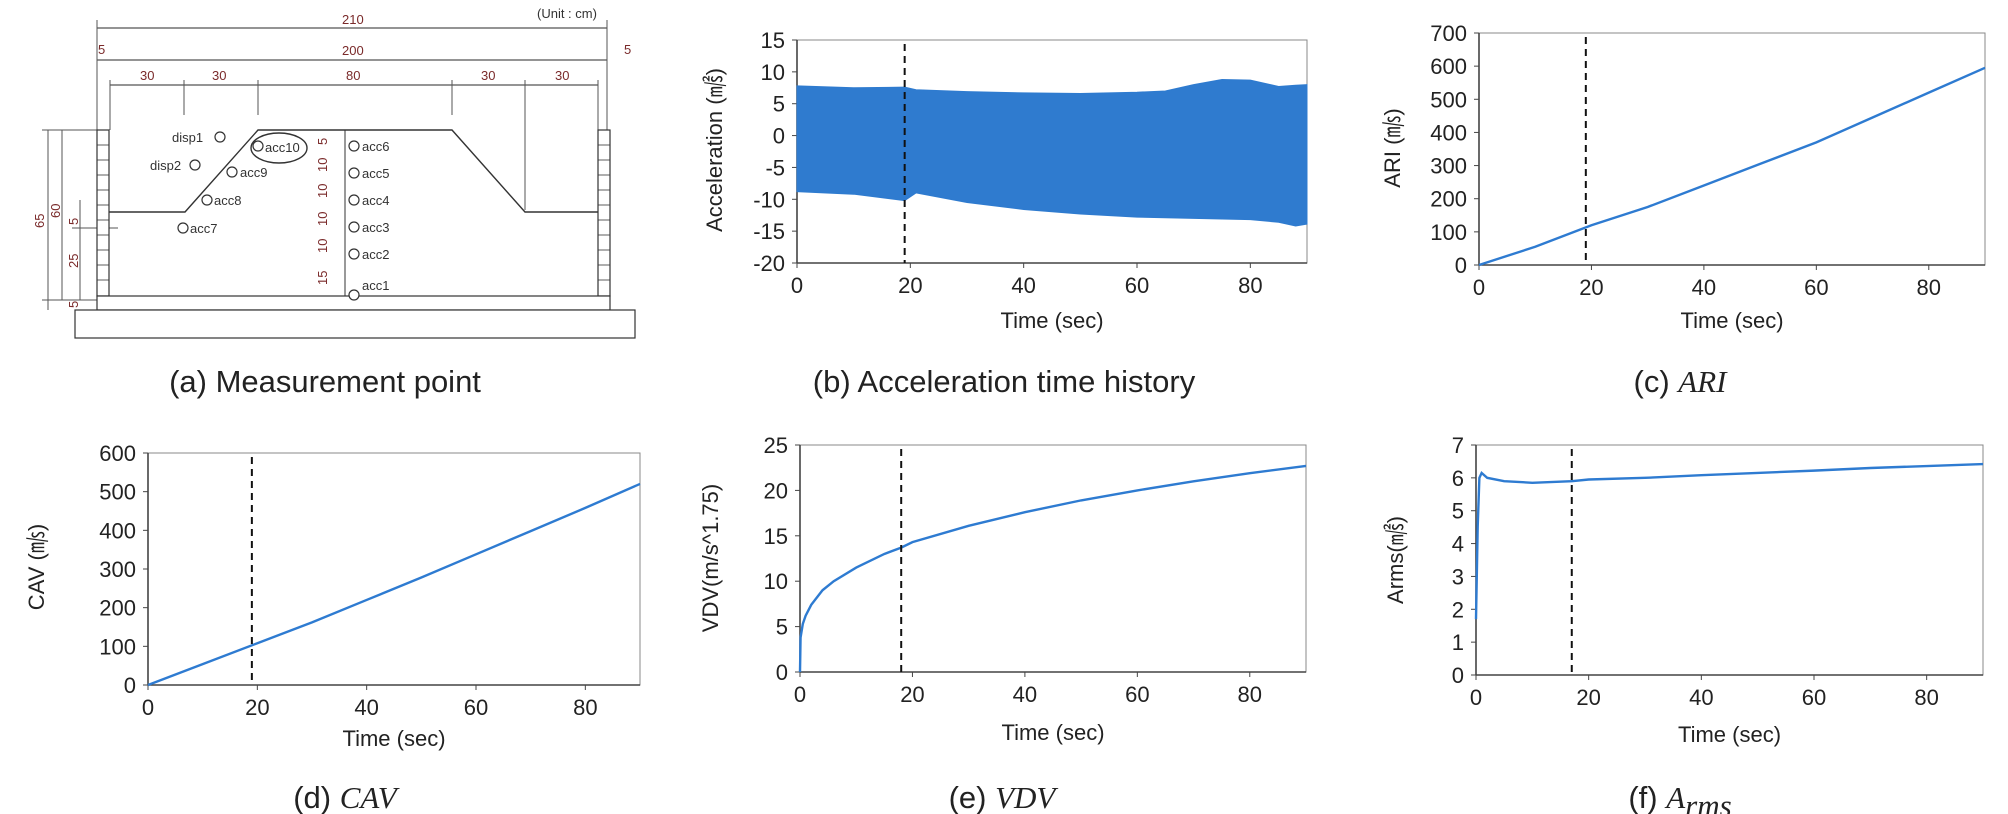  I want to click on caption-prefix: (e), so click(972, 797).